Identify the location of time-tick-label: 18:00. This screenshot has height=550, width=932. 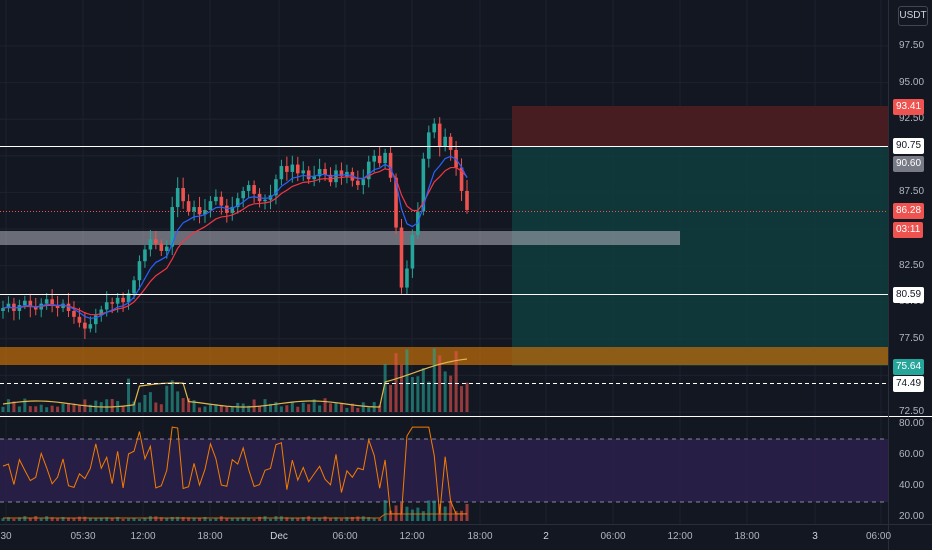
(747, 536).